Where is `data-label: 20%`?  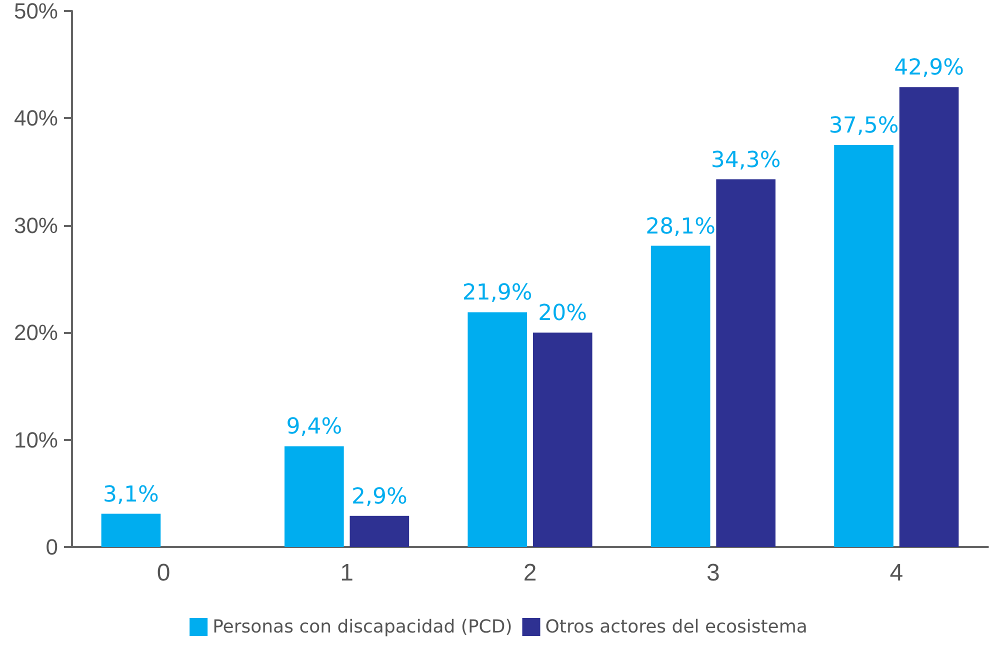
data-label: 20% is located at coordinates (563, 313).